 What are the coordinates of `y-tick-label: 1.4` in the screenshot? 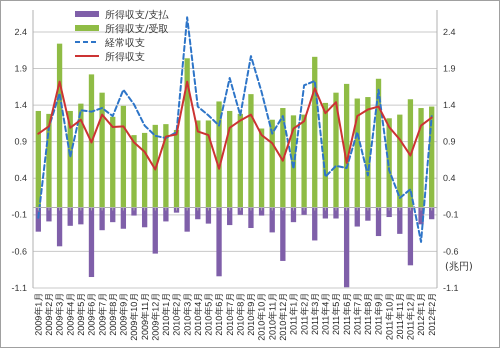 It's located at (20, 105).